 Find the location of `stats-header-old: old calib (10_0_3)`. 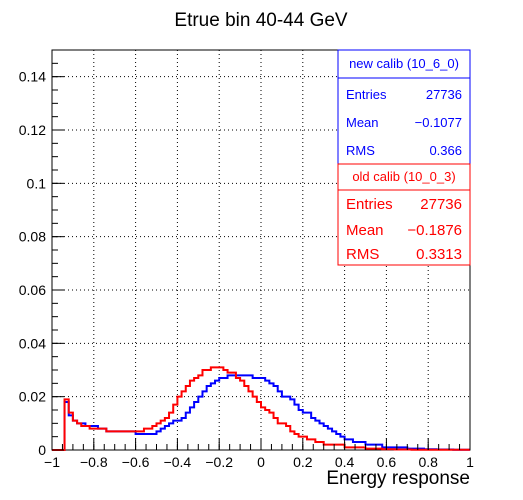

stats-header-old: old calib (10_0_3) is located at coordinates (403, 176).